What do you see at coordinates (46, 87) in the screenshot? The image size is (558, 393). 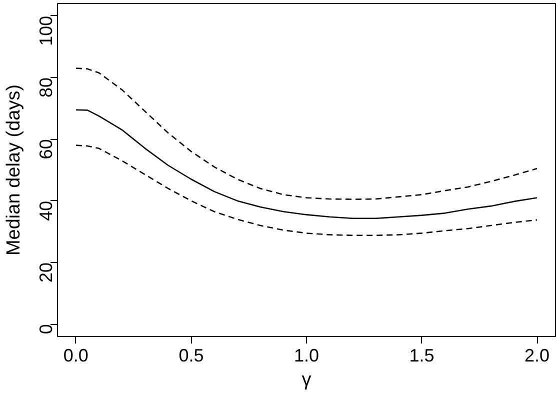 I see `y-tick-label: 80` at bounding box center [46, 87].